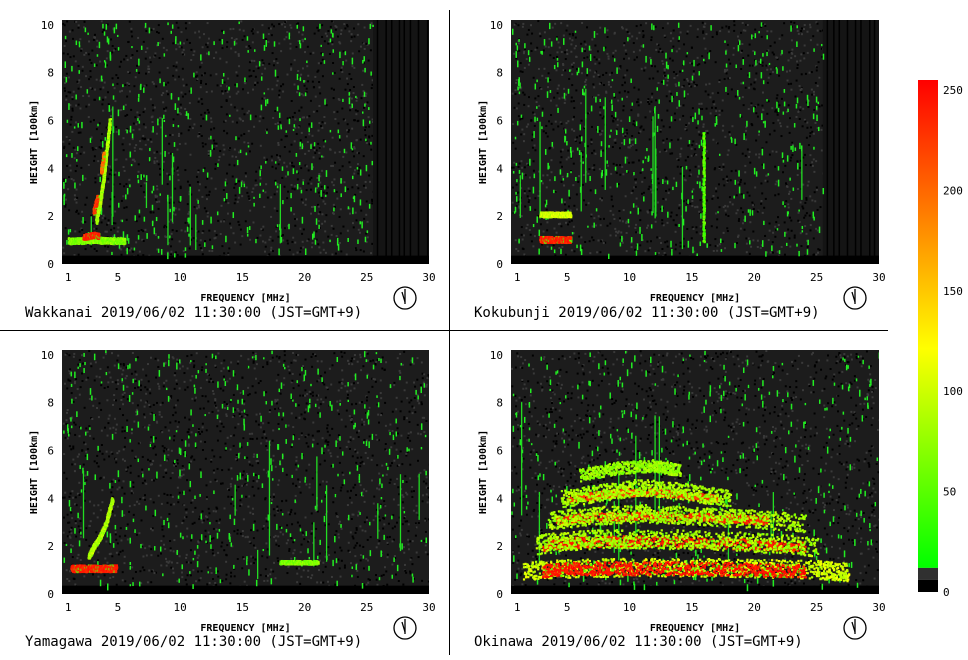  Describe the element at coordinates (953, 391) in the screenshot. I see `colorbar-tick-label: 100` at that location.